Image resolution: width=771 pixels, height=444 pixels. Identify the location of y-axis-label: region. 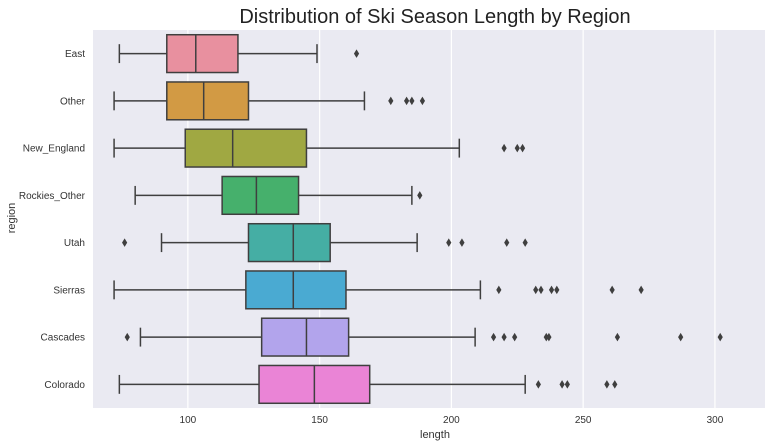
(12, 218).